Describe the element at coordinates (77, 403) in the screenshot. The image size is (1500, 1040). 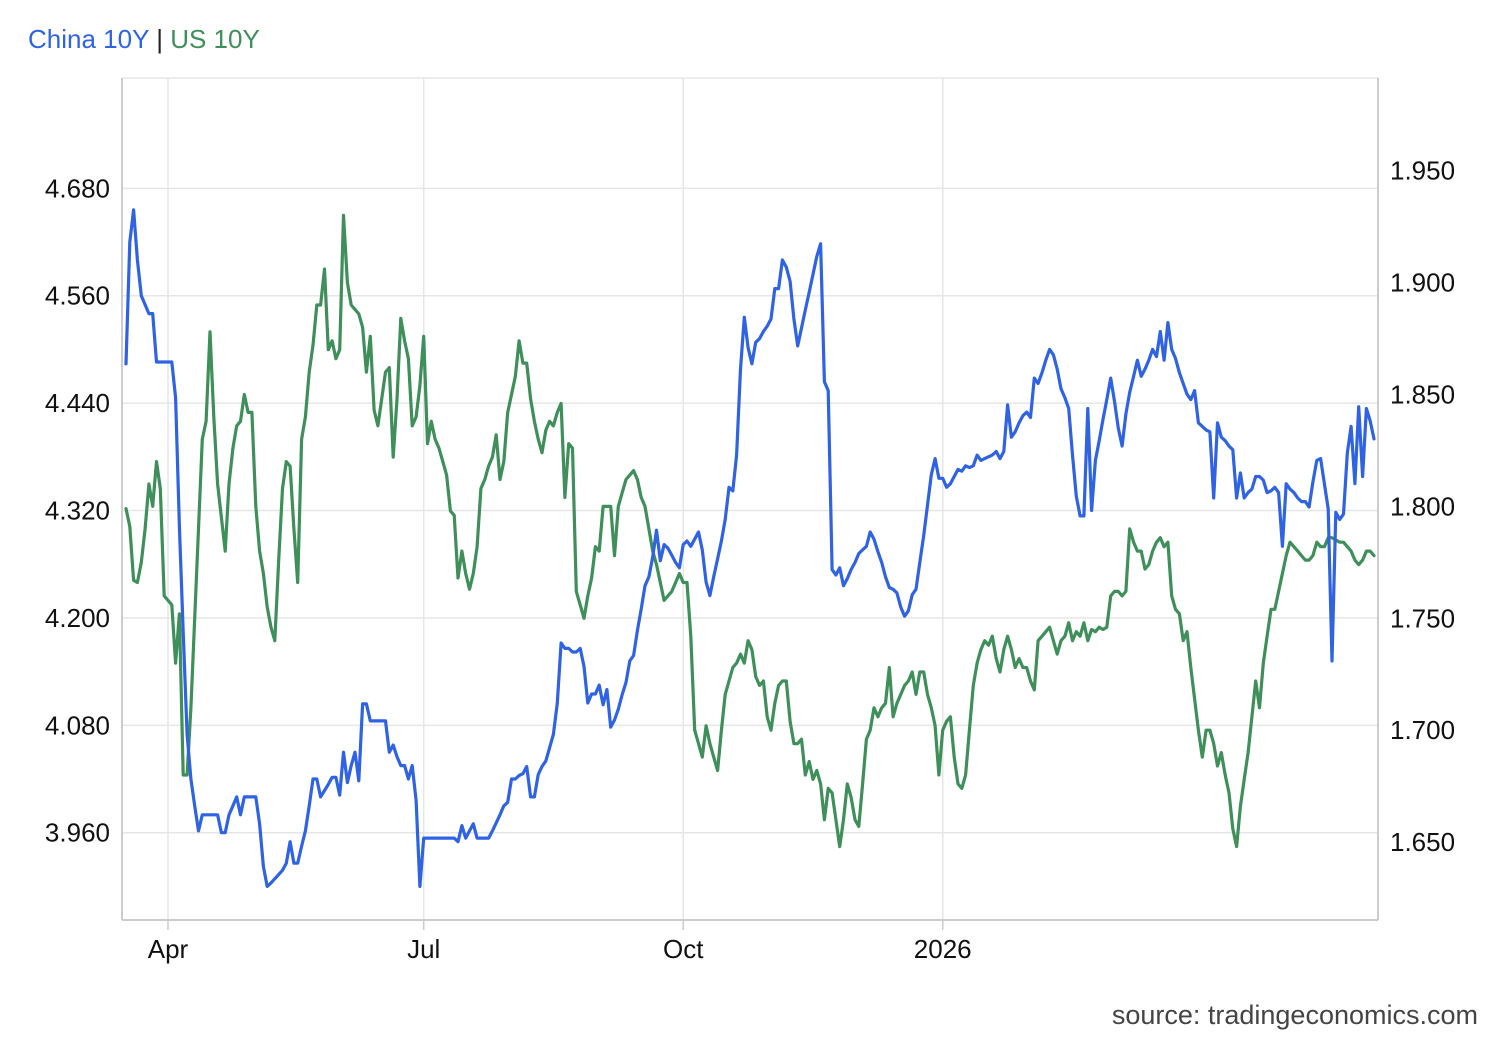
I see `y-left-tick-label: 4.440` at that location.